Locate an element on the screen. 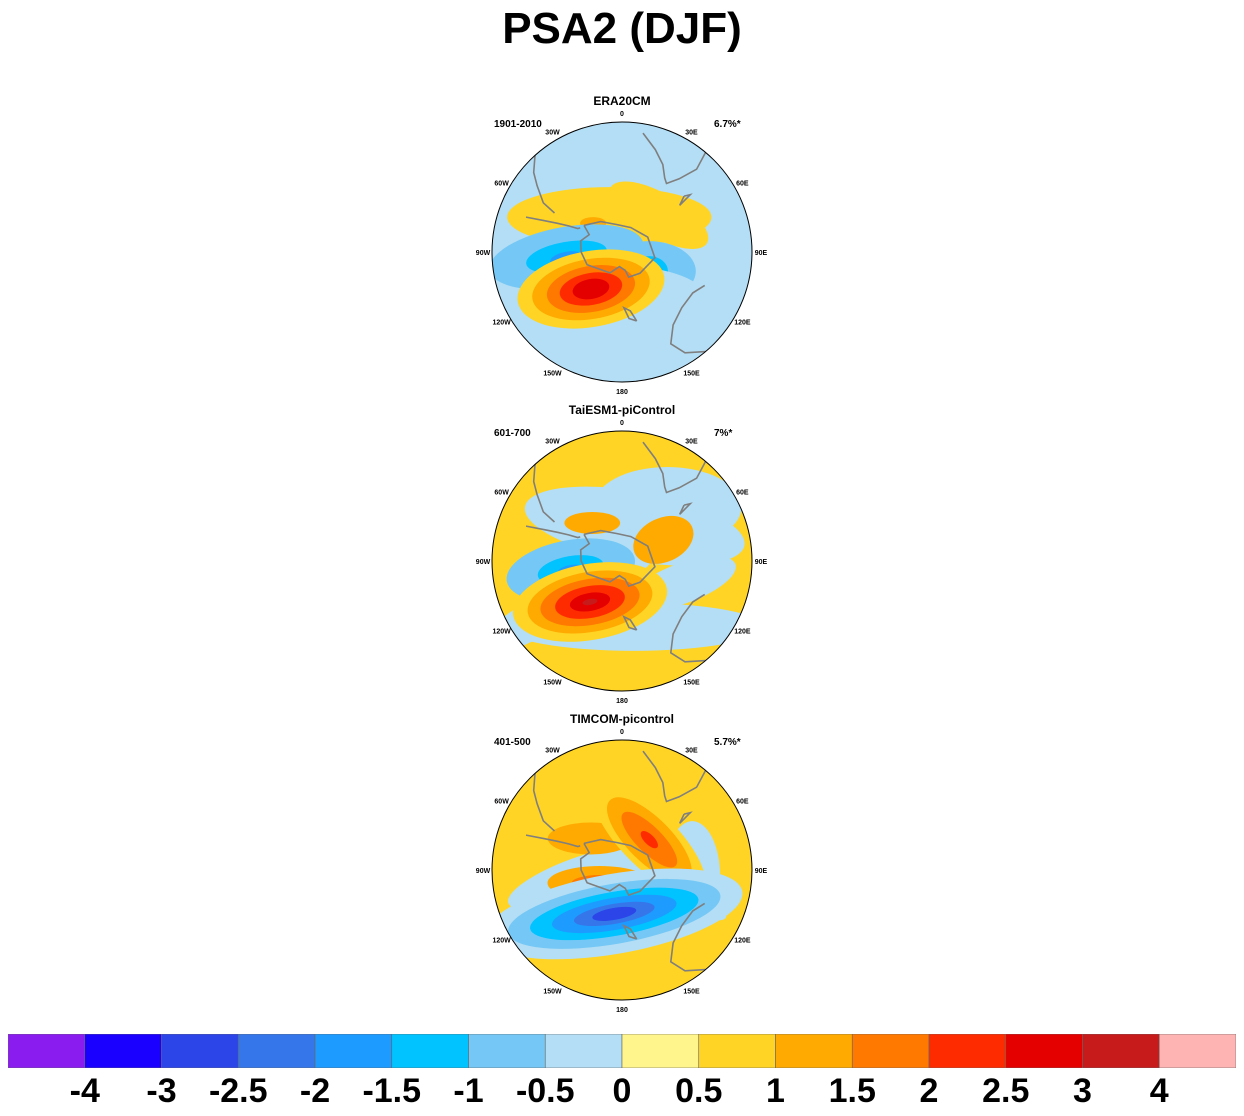 This screenshot has height=1116, width=1244. colorbar-tick-label: -0.5 is located at coordinates (545, 1091).